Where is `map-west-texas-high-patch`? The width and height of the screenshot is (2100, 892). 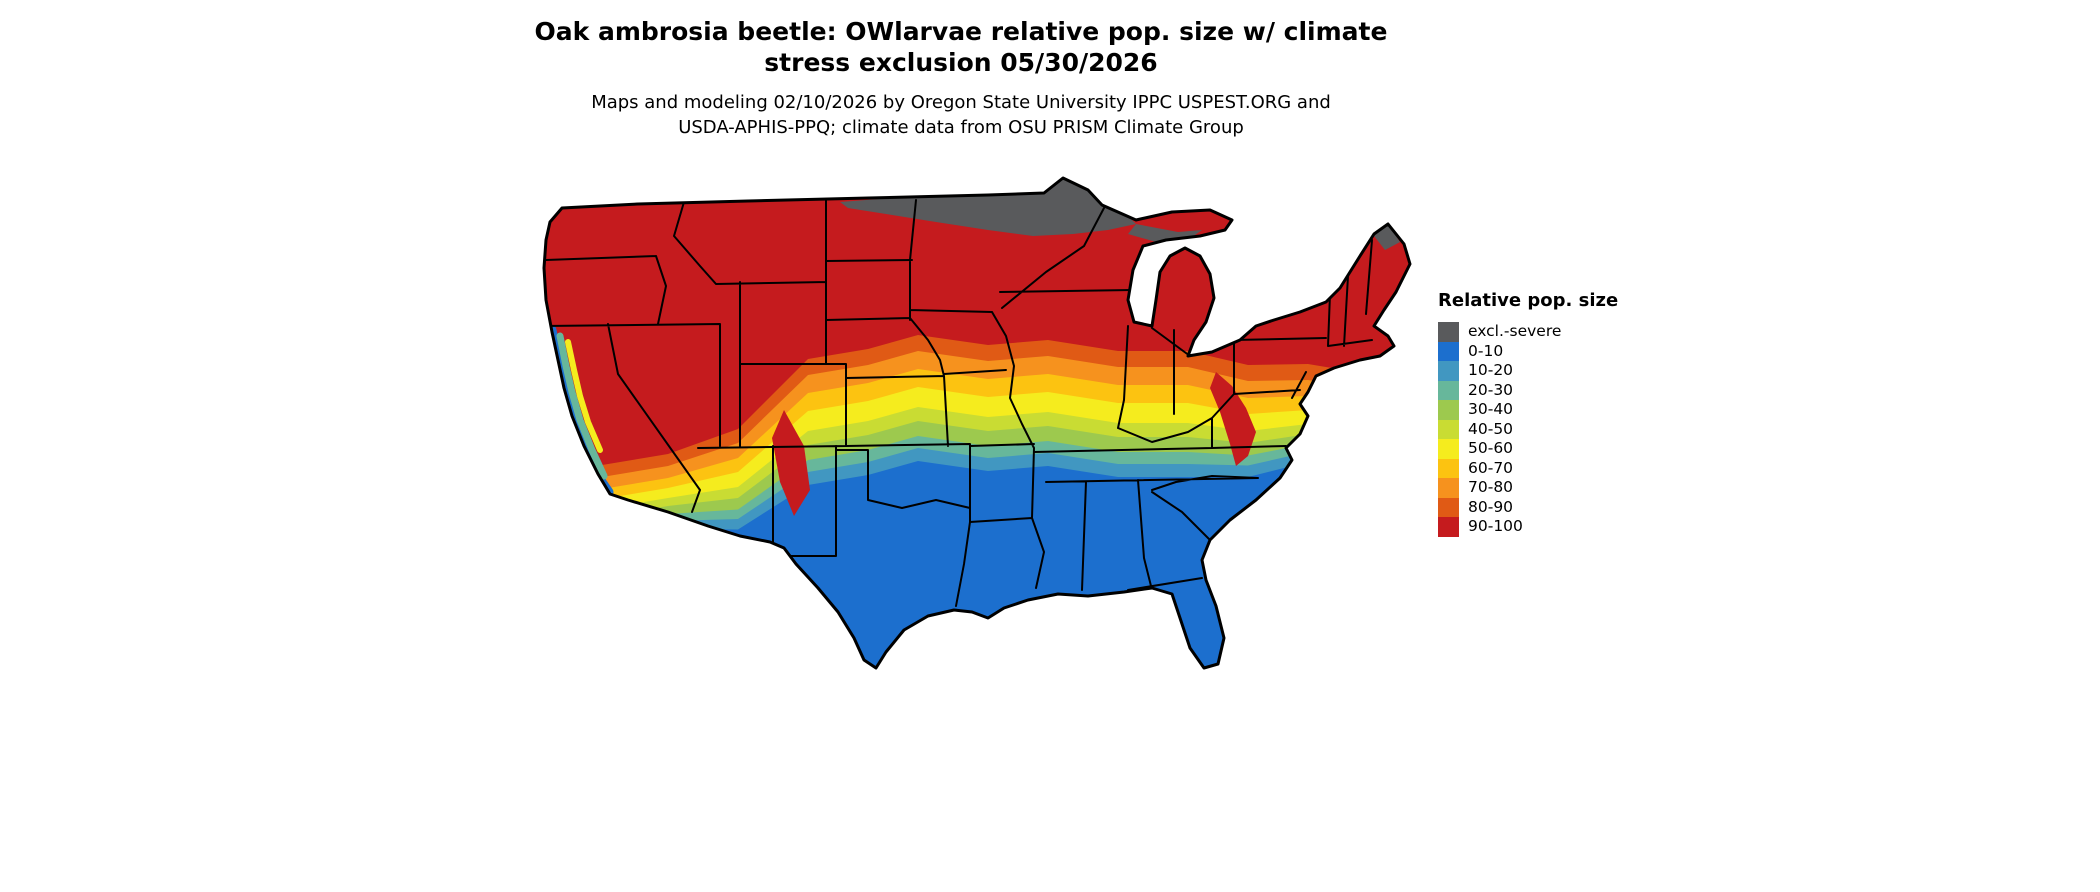
map-west-texas-high-patch is located at coordinates (791, 463).